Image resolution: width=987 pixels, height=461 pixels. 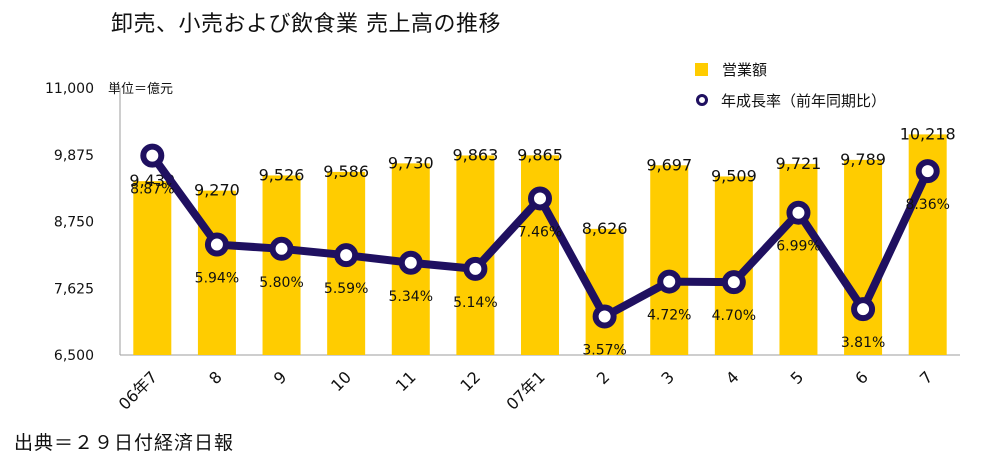 What do you see at coordinates (74, 289) in the screenshot?
I see `y-tick-label: 7,625` at bounding box center [74, 289].